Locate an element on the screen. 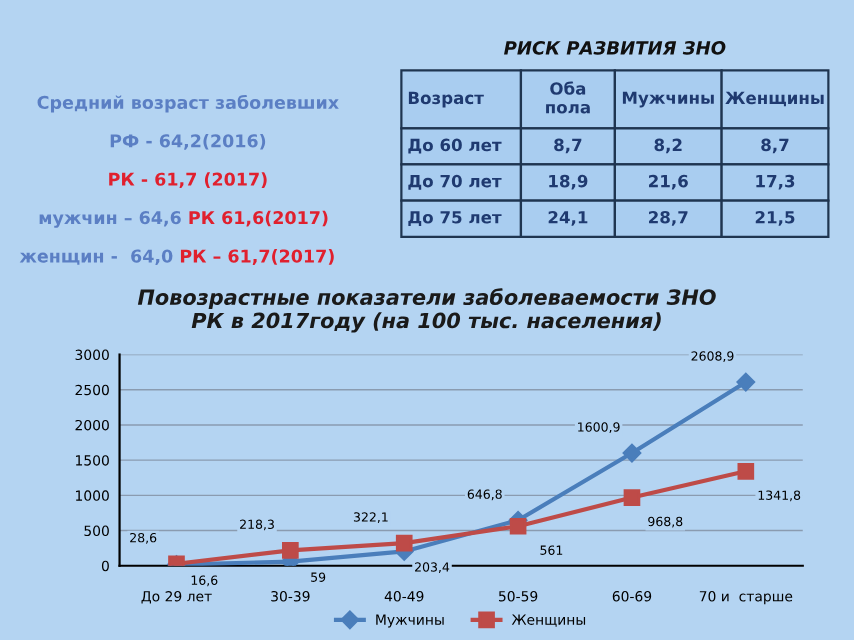  text: Женщины is located at coordinates (774, 99).